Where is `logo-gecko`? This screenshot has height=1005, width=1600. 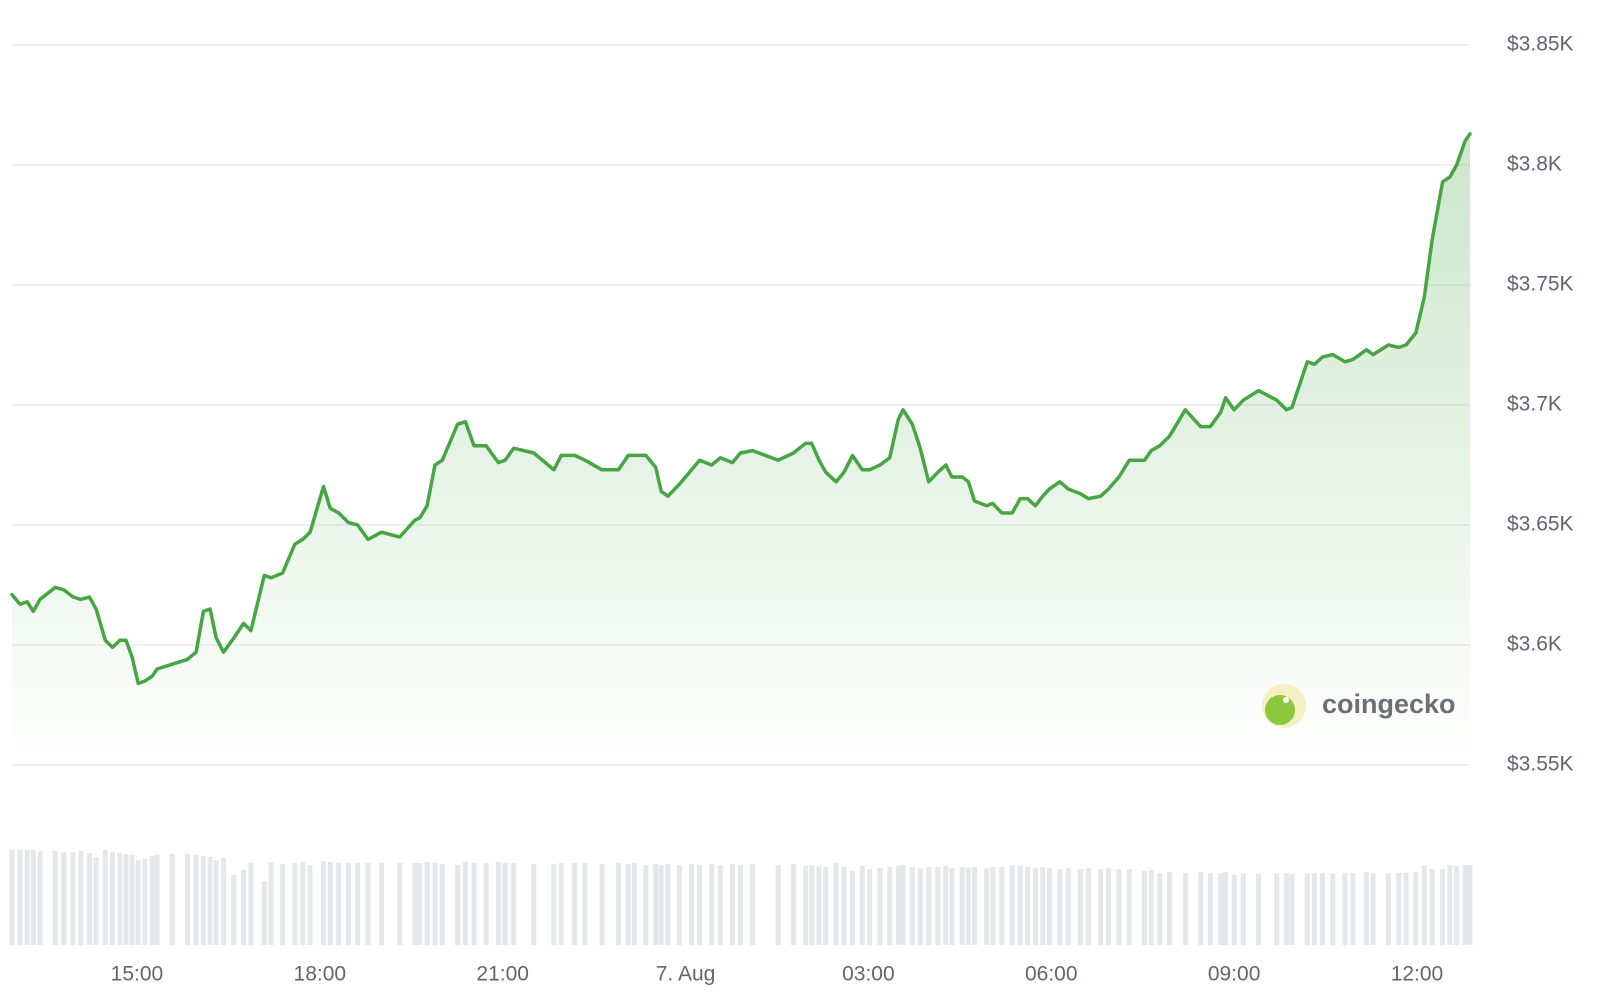 logo-gecko is located at coordinates (1280, 710).